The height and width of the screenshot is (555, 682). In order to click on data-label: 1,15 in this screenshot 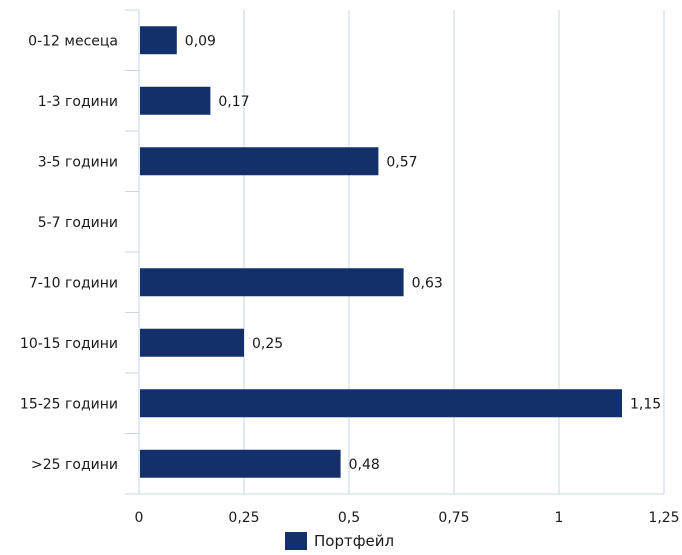, I will do `click(645, 404)`.